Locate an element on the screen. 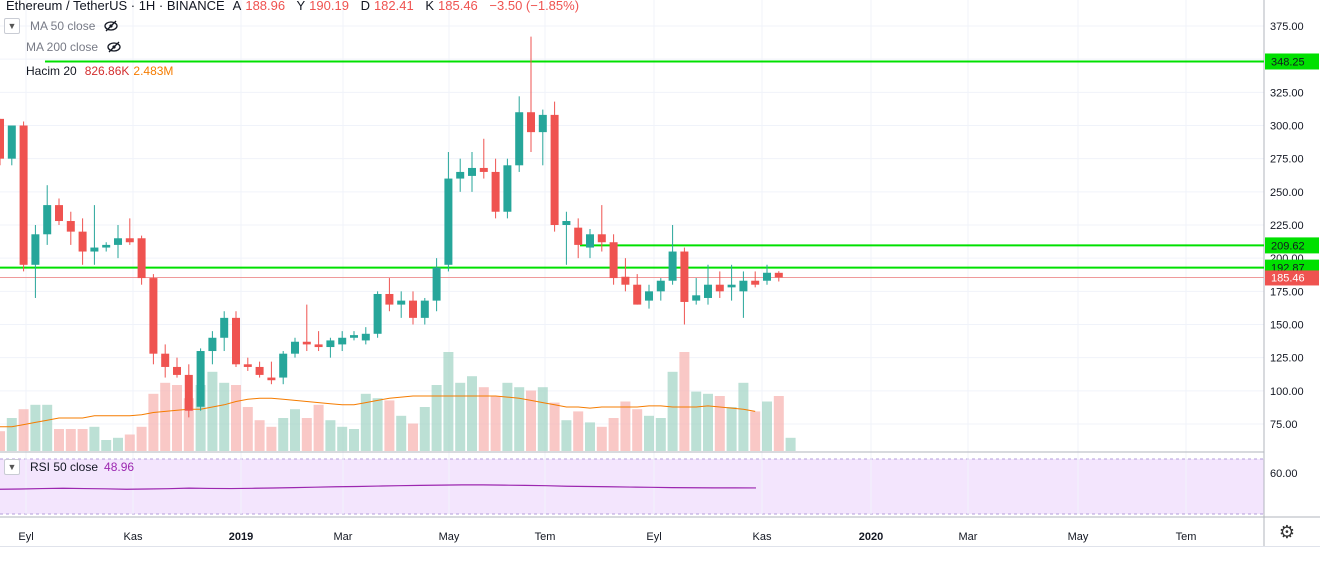  ma50-label: MA 50 close is located at coordinates (63, 26).